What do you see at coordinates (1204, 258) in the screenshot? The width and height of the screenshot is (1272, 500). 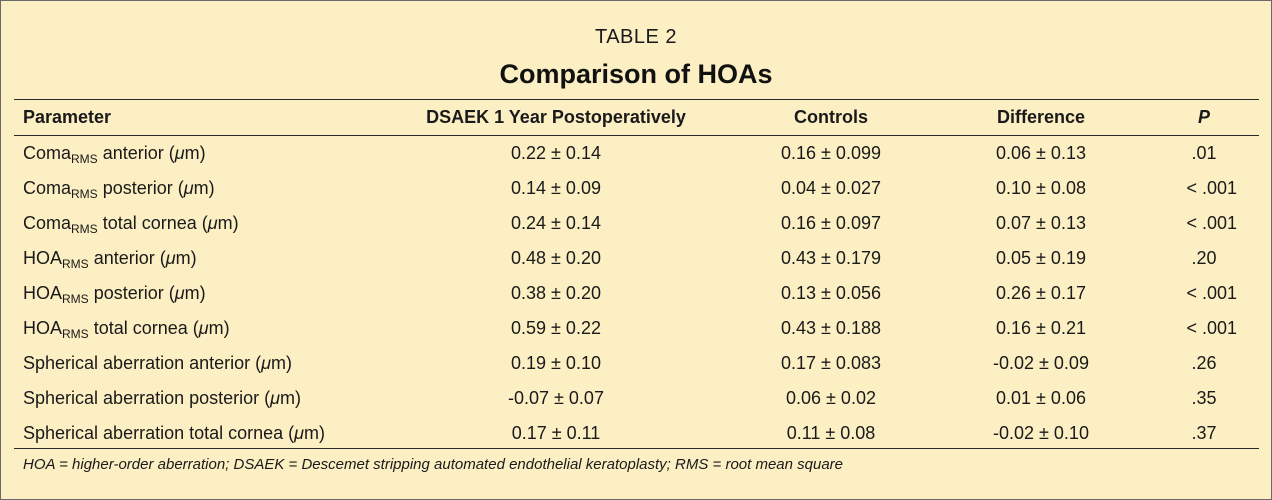 I see `cell-p-value: .20` at bounding box center [1204, 258].